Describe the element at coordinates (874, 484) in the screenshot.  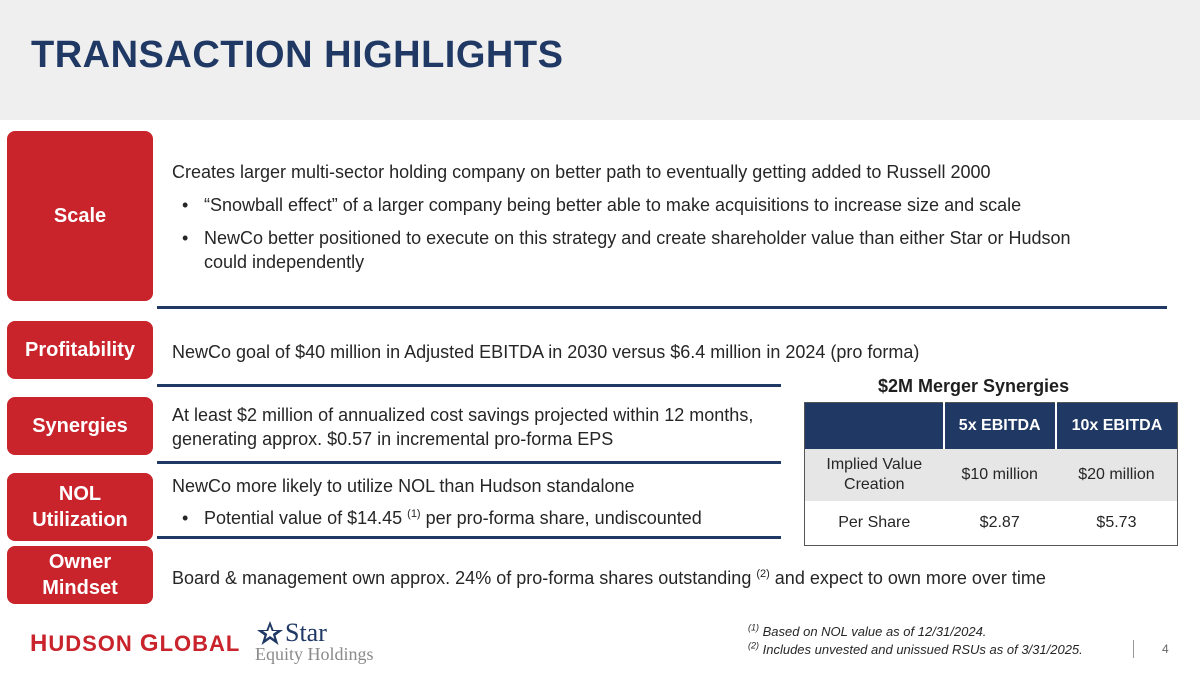
I see `row-label-line2: Creation` at that location.